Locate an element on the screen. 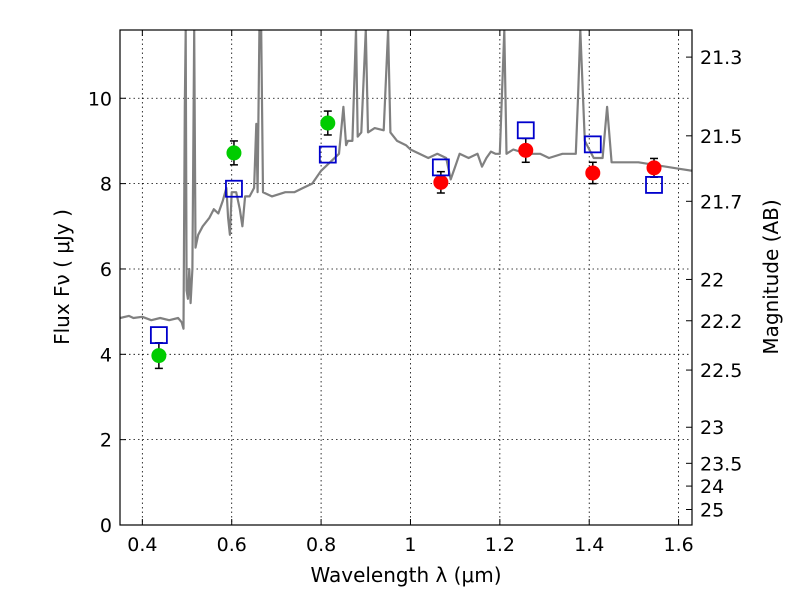 This screenshot has width=800, height=600. x-tick-label: 0.6 is located at coordinates (232, 545).